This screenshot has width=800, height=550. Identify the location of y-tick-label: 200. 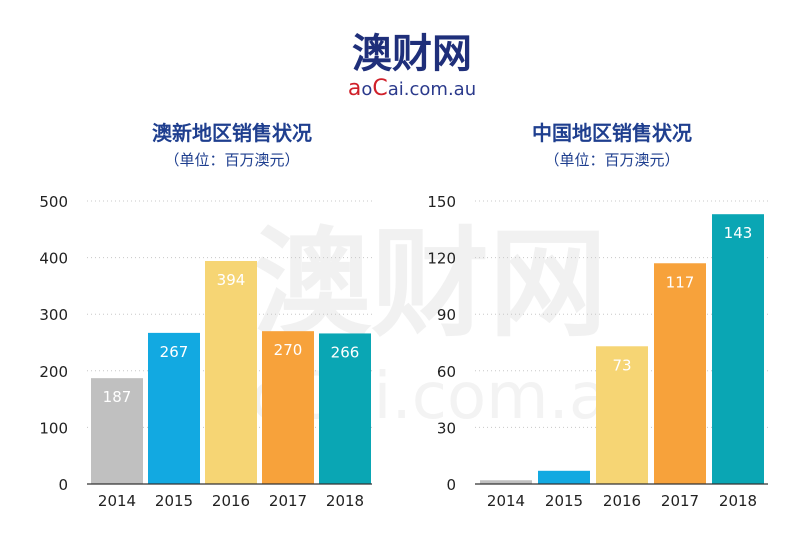
(53, 372).